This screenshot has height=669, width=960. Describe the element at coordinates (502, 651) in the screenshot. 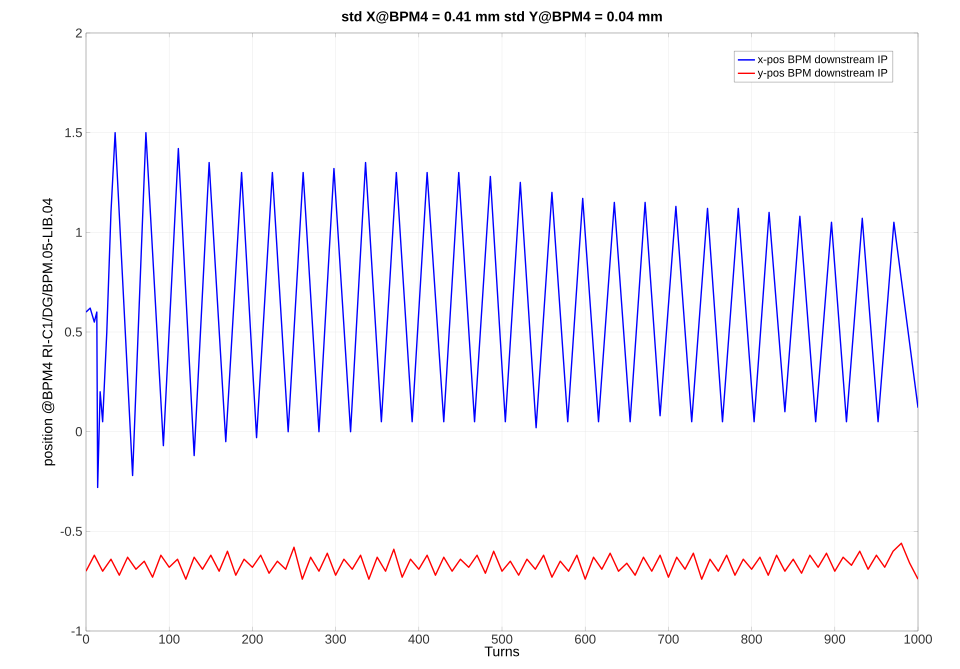

I see `x-axis-title: Turns` at that location.